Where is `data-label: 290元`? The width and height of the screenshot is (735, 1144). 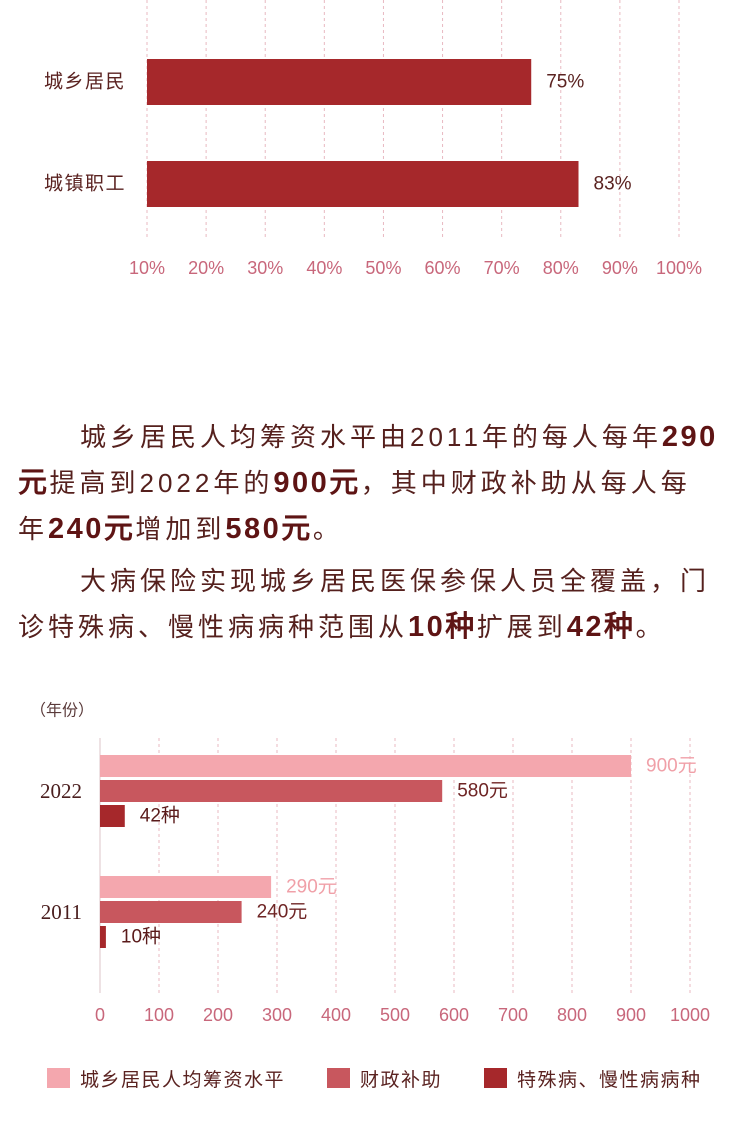
data-label: 290元 is located at coordinates (311, 887).